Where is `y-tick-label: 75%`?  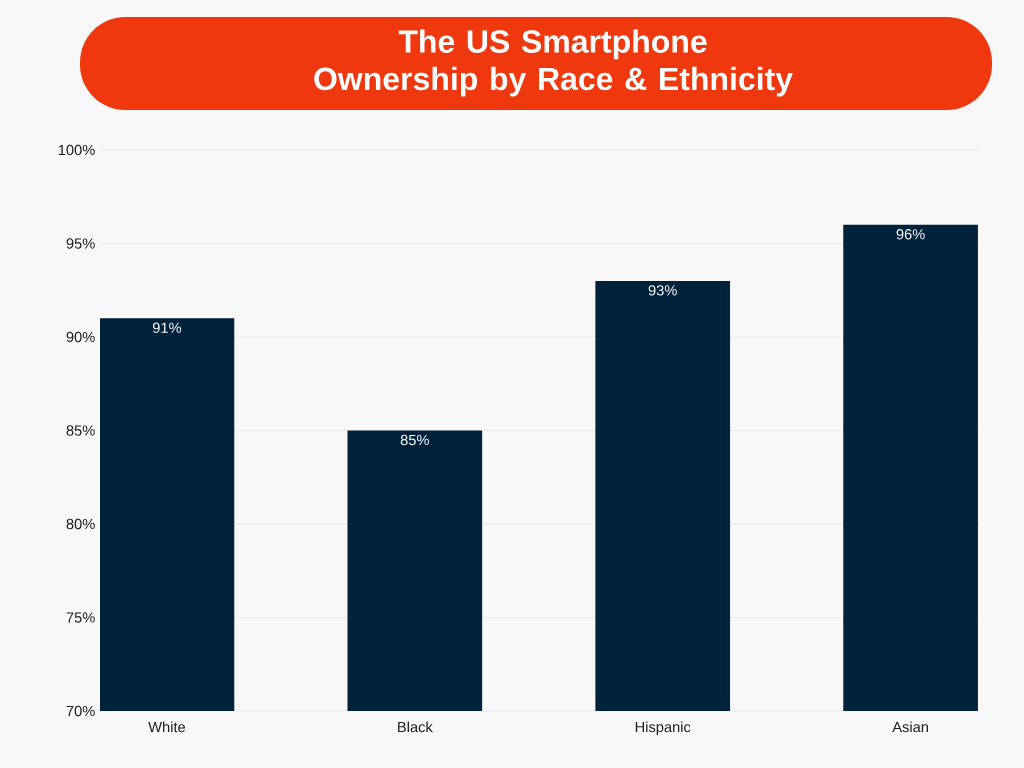 y-tick-label: 75% is located at coordinates (80, 617).